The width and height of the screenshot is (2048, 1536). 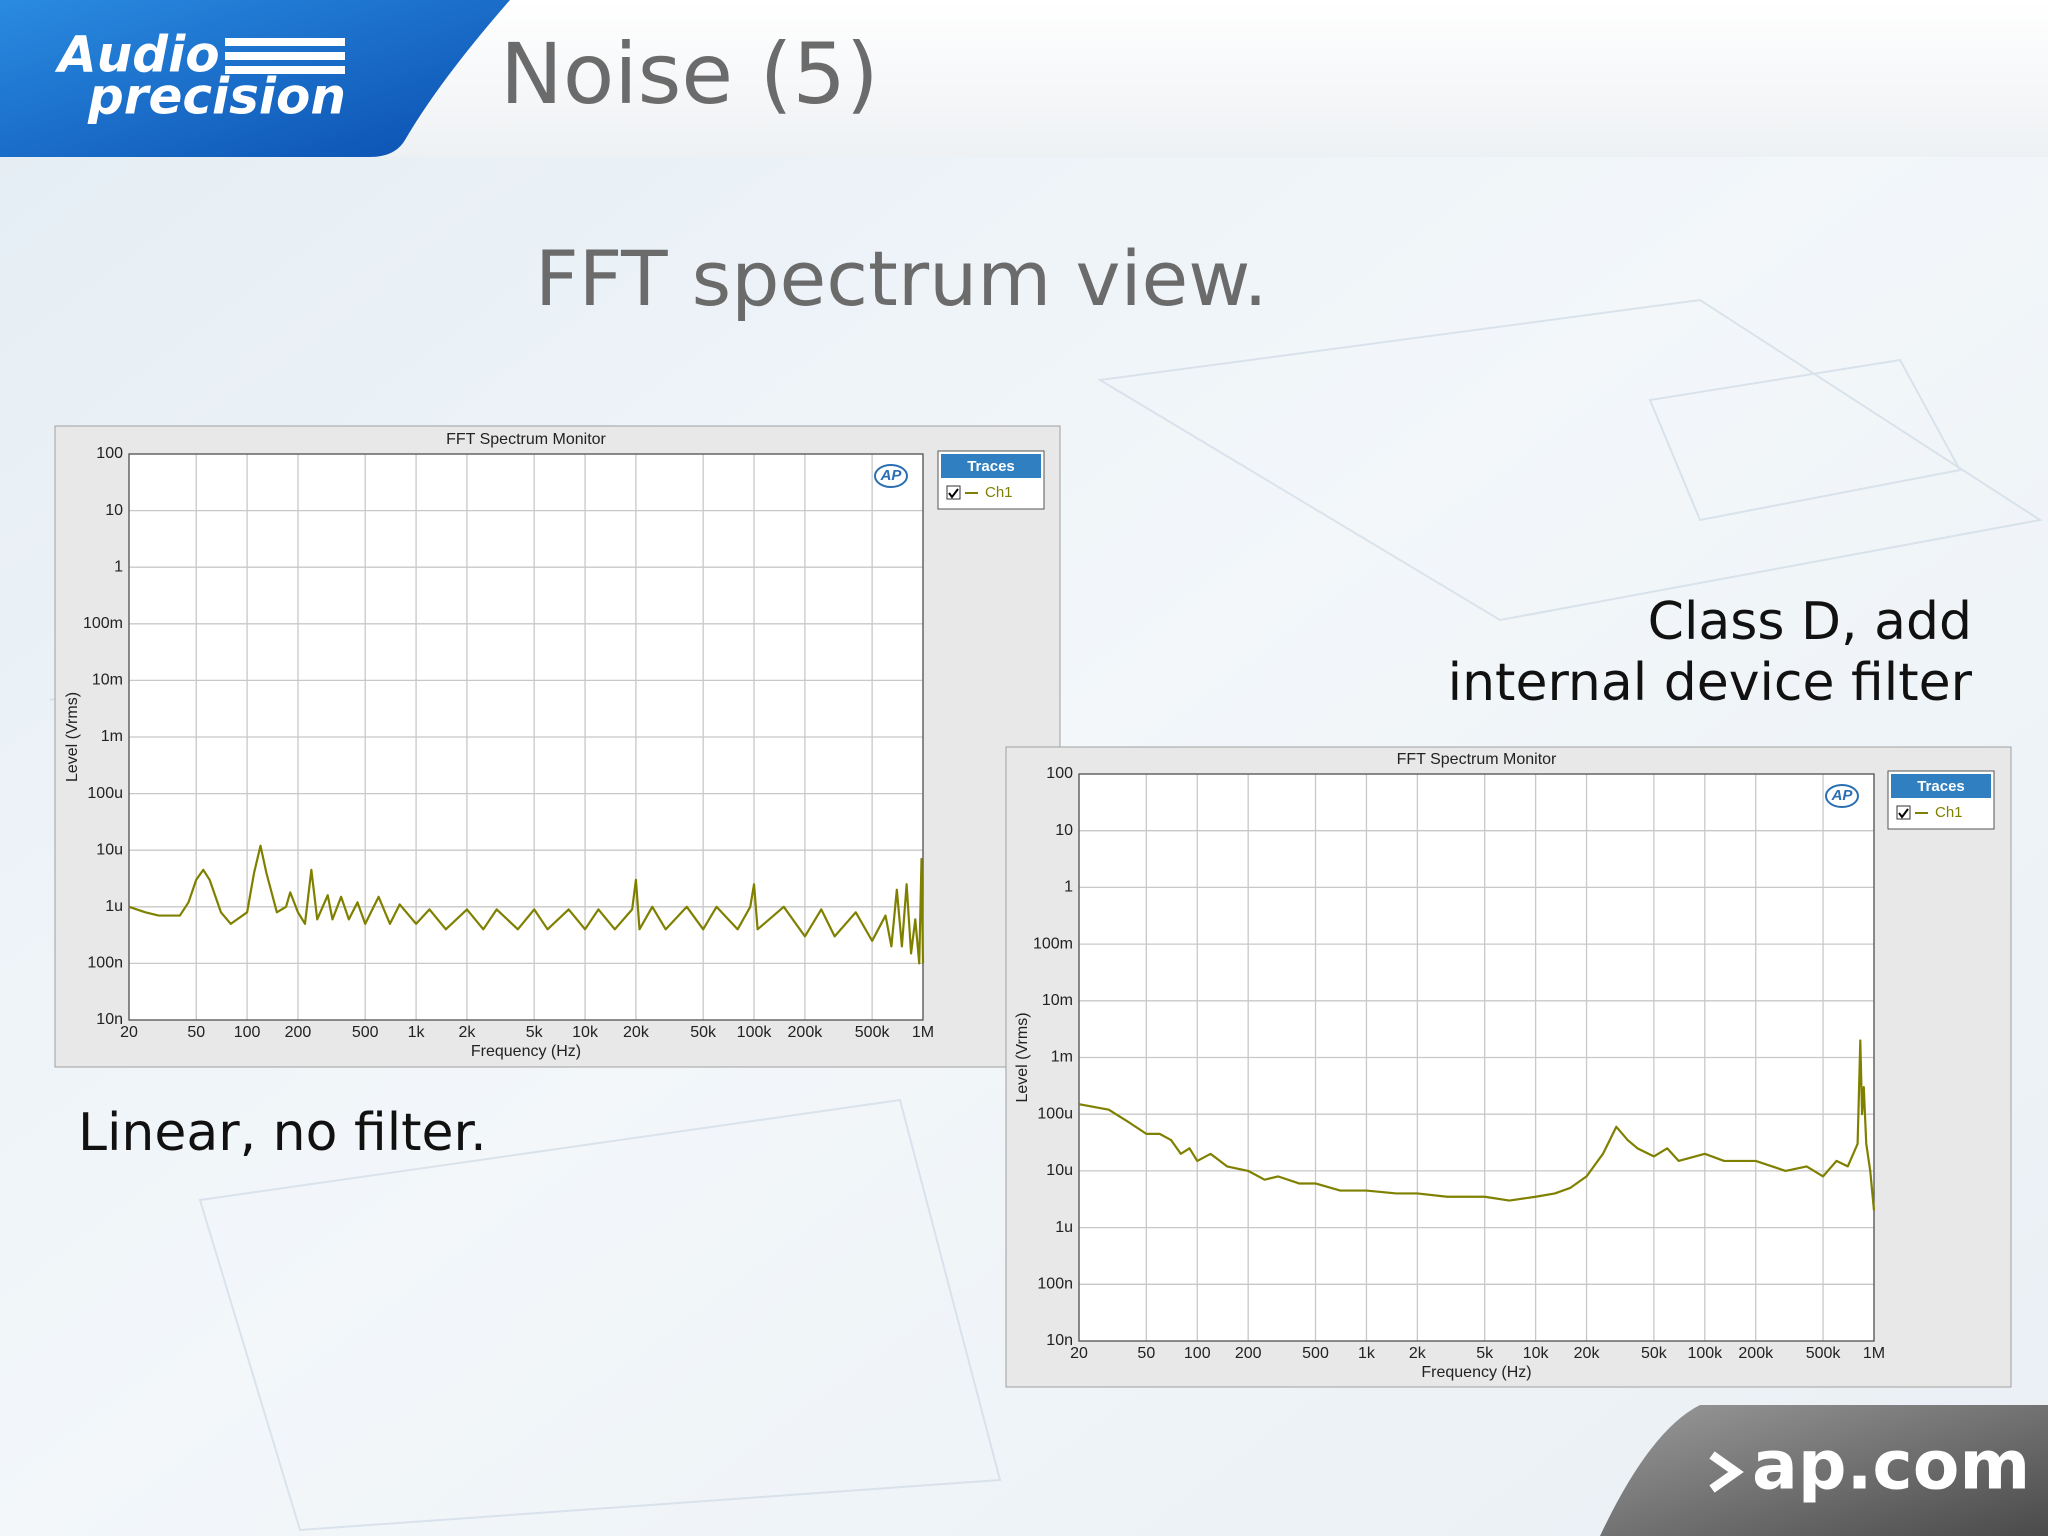 I want to click on footer-chevron, so click(x=1726, y=1472).